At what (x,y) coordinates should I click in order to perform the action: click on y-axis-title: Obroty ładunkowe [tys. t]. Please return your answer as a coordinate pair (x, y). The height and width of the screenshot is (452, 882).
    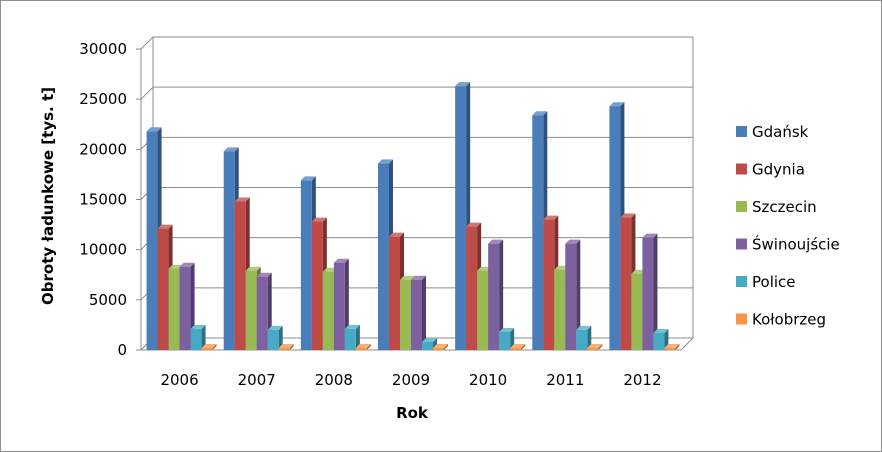
    Looking at the image, I should click on (48, 196).